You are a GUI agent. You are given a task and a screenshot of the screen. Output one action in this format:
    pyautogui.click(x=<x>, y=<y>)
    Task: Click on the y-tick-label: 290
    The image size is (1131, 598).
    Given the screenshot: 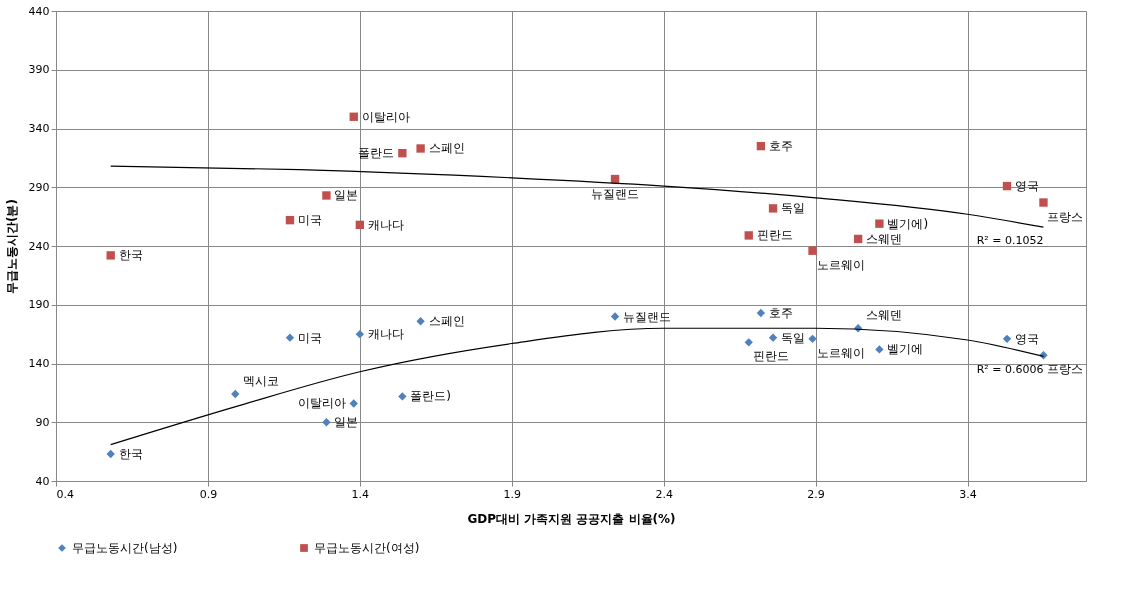 What is the action you would take?
    pyautogui.click(x=39, y=187)
    